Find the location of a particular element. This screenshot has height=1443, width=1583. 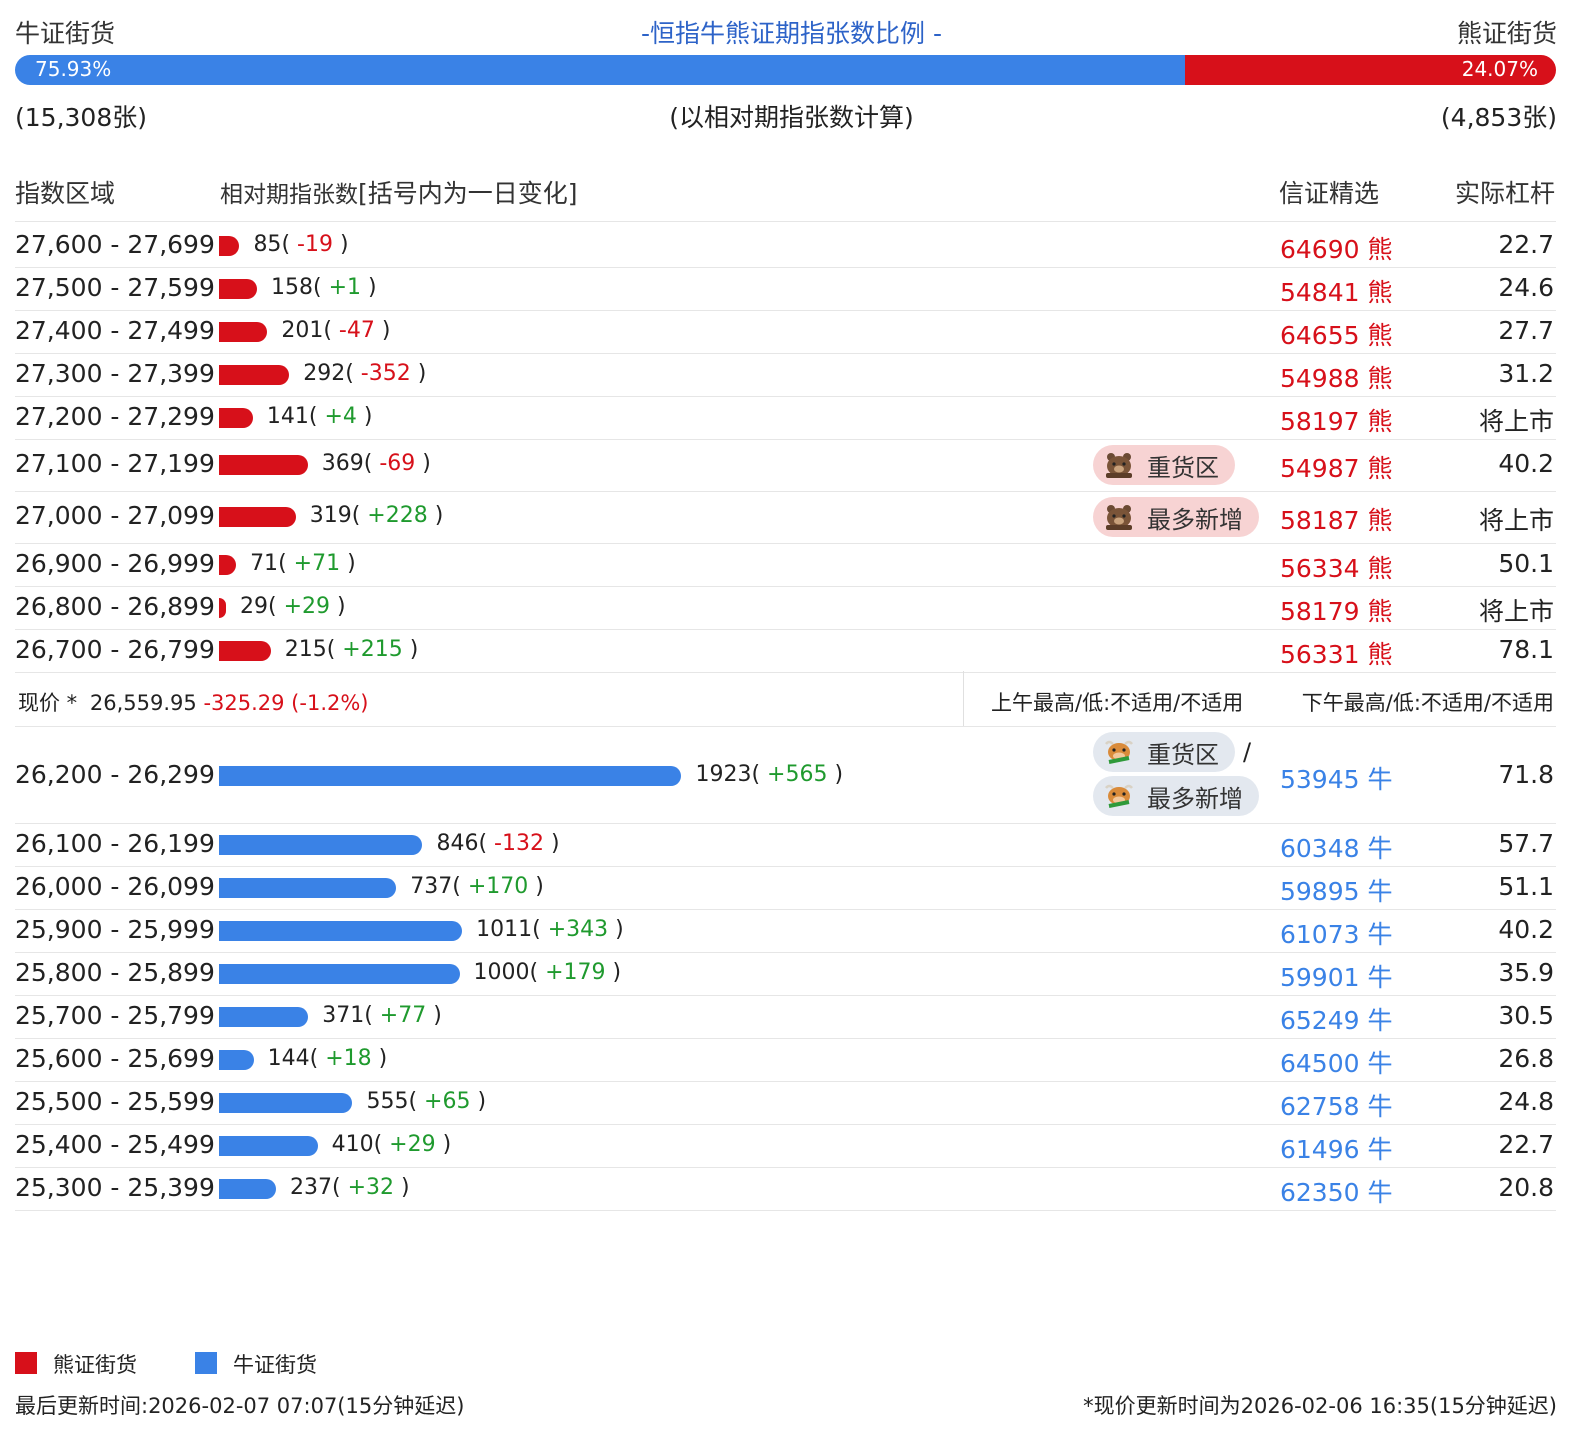

bear-tag: 最多新增 is located at coordinates (1176, 517).